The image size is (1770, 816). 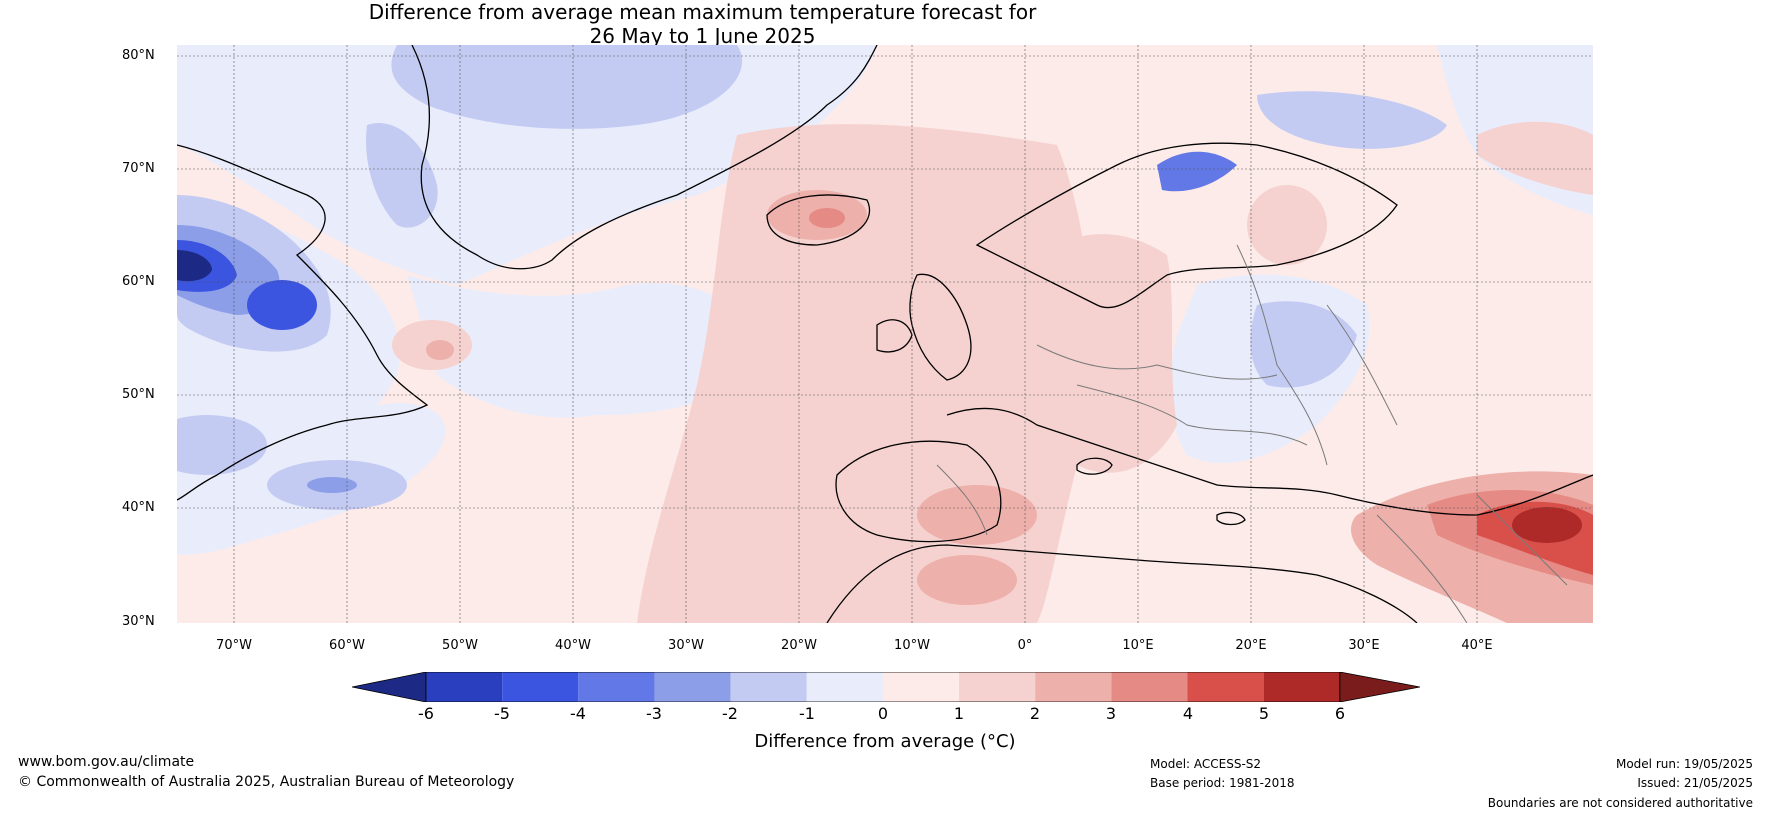 I want to click on cool-cell-hudson, so click(x=282, y=305).